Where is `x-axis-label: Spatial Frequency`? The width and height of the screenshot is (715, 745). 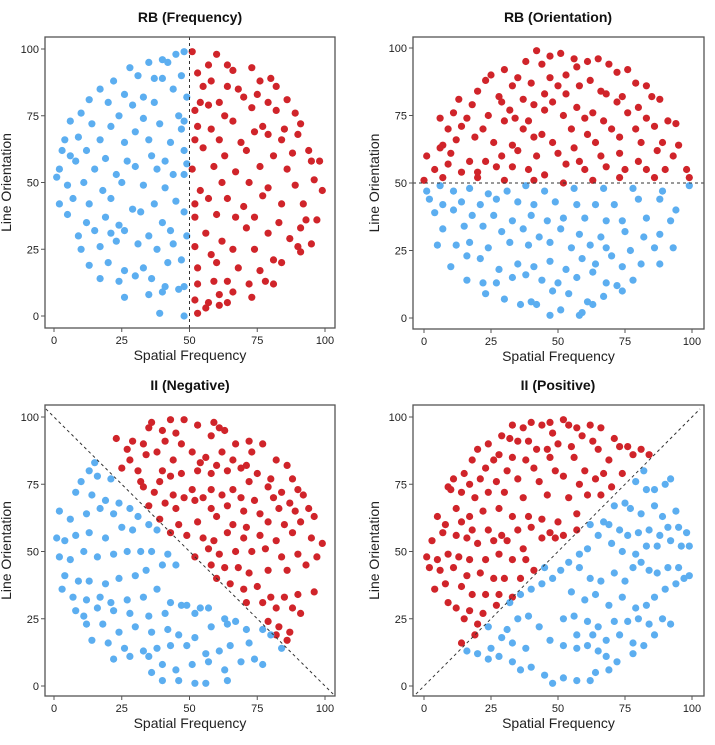 x-axis-label: Spatial Frequency is located at coordinates (558, 723).